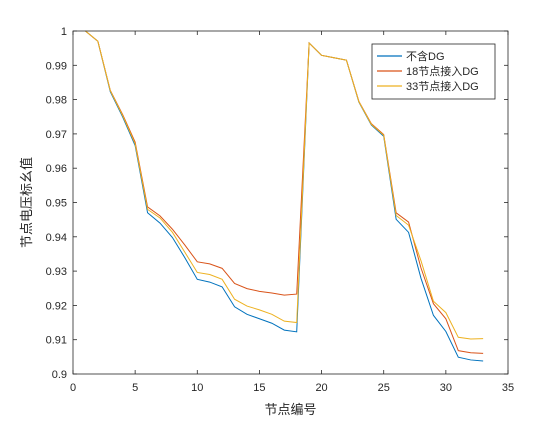  What do you see at coordinates (26, 202) in the screenshot?
I see `y-axis-title: 节点电压标幺值` at bounding box center [26, 202].